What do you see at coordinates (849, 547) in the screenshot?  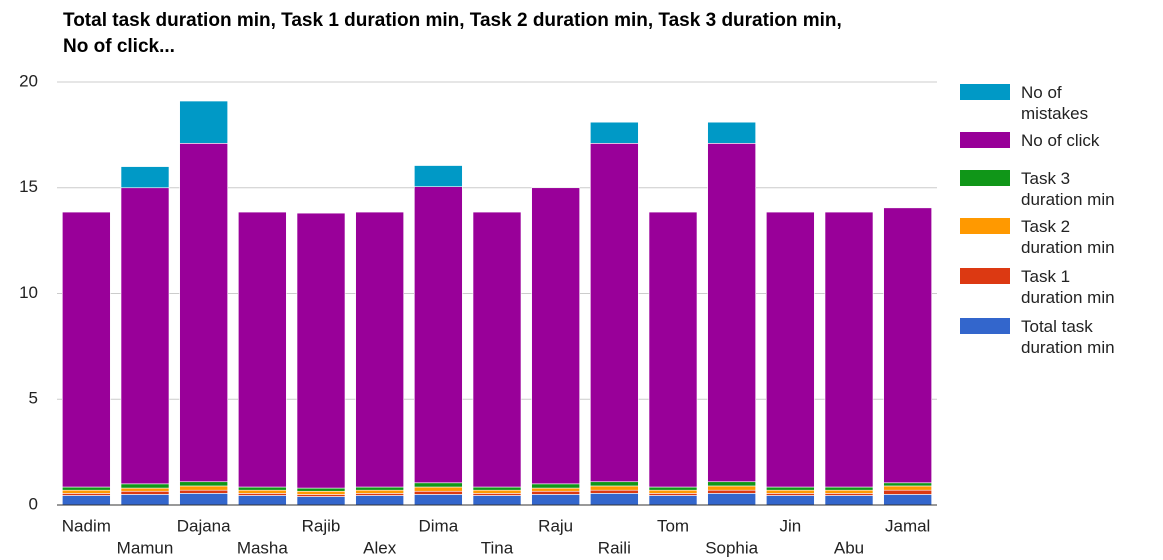 I see `x-tick-label: Abu` at bounding box center [849, 547].